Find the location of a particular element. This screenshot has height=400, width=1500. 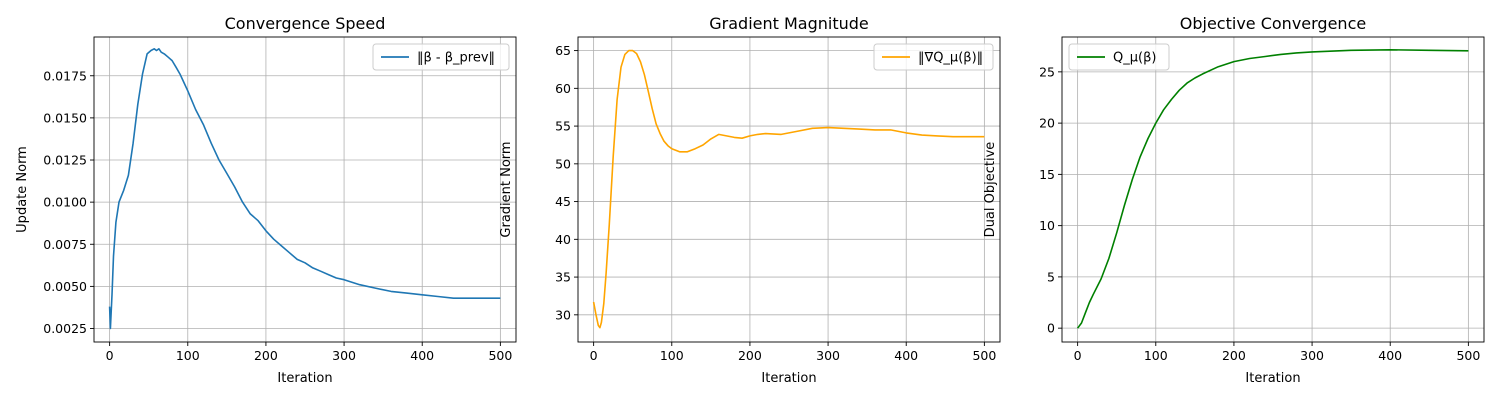

chart-title: Objective Convergence is located at coordinates (1273, 23).